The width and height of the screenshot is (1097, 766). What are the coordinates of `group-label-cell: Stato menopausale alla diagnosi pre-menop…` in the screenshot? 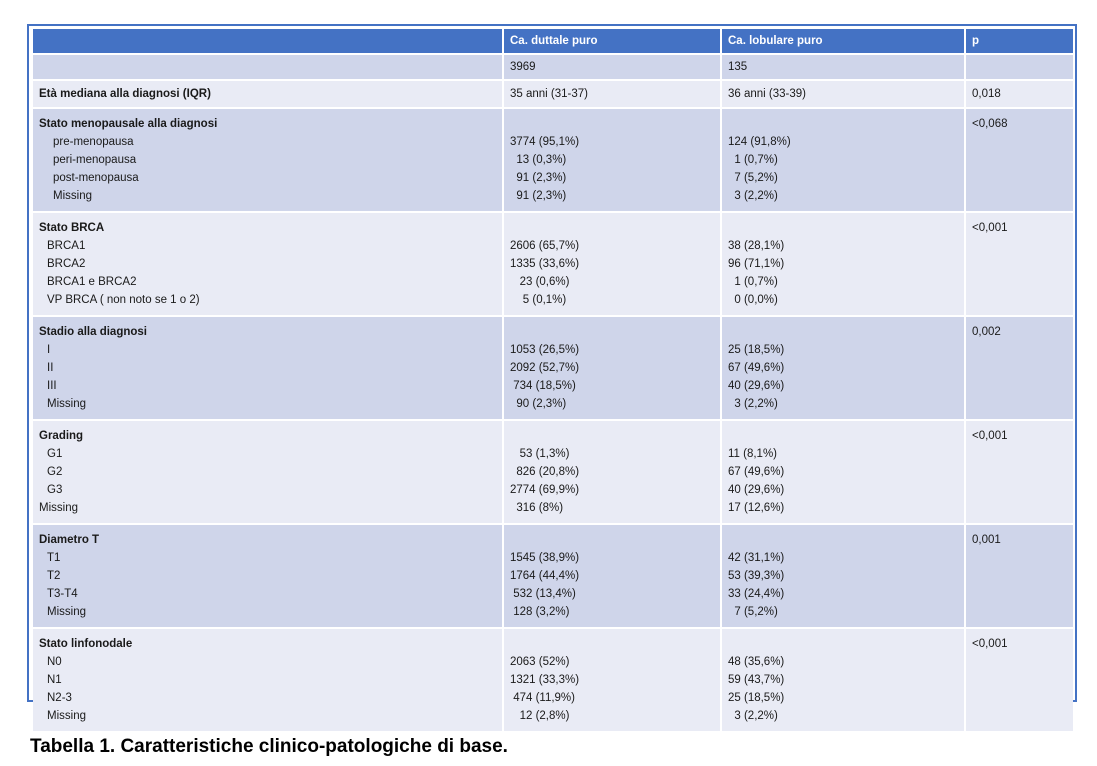 It's located at (268, 160).